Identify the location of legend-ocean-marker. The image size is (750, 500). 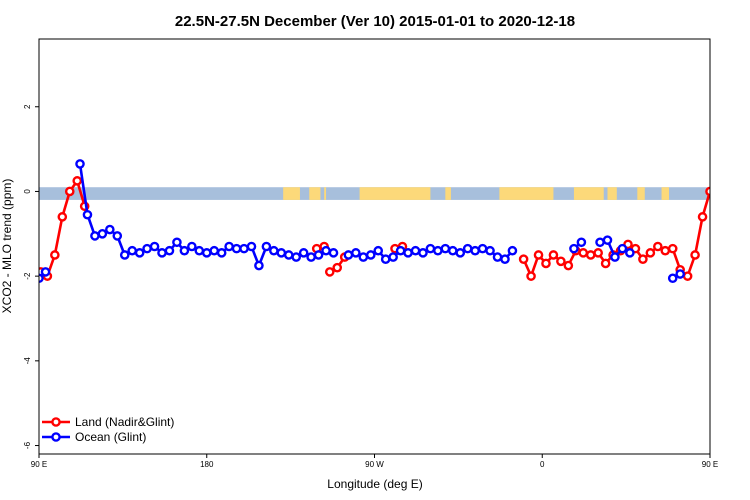
(56, 437).